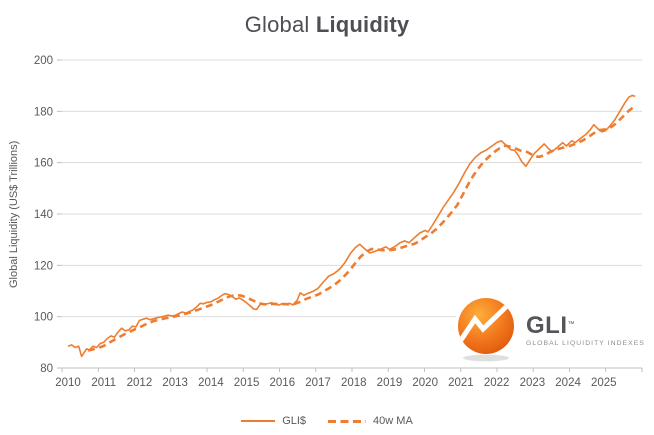 This screenshot has height=435, width=654. What do you see at coordinates (140, 383) in the screenshot?
I see `x-tick-label: 2012` at bounding box center [140, 383].